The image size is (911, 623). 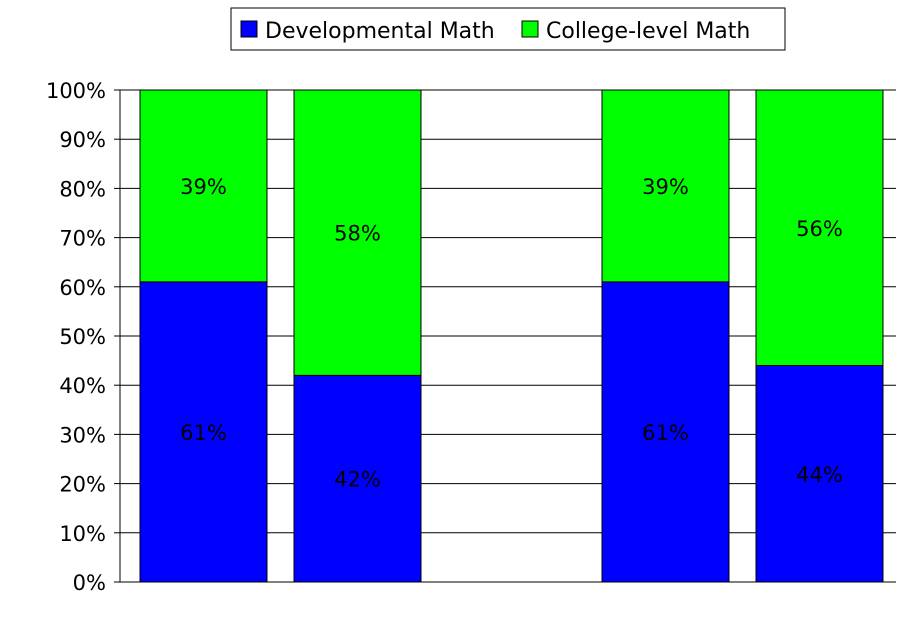 What do you see at coordinates (89, 583) in the screenshot?
I see `y-tick-label: 0%` at bounding box center [89, 583].